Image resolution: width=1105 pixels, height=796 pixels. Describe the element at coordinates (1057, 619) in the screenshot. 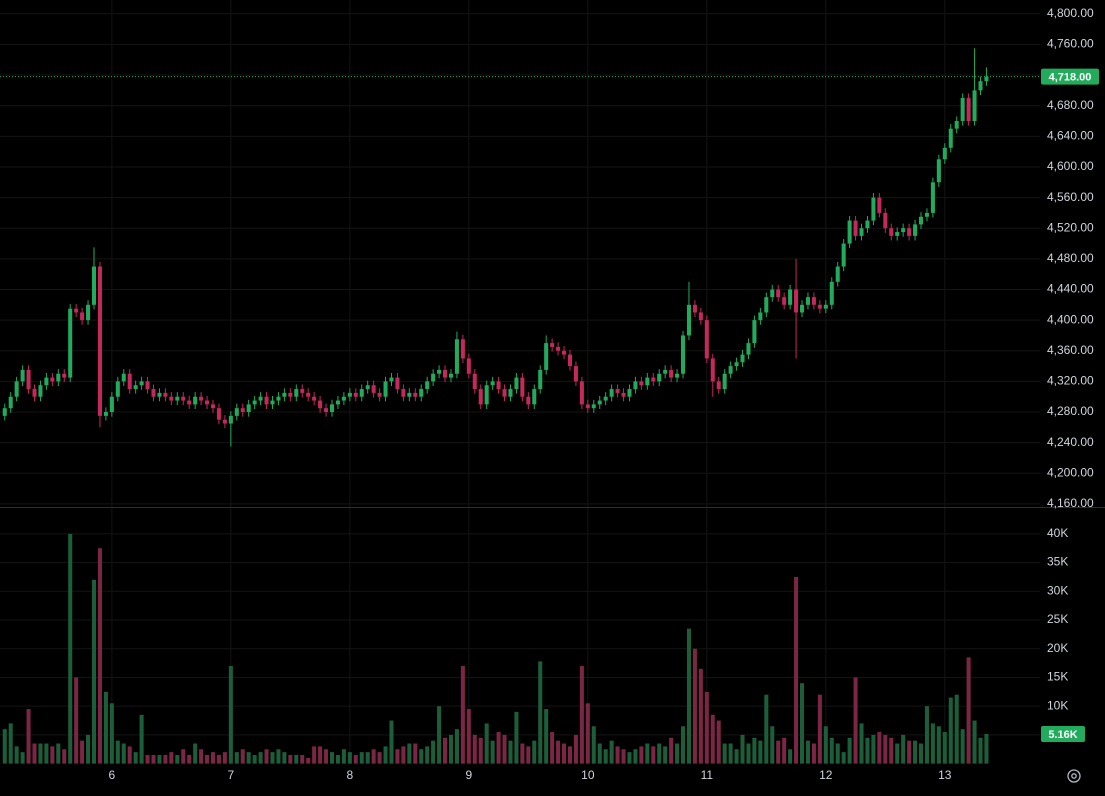

I see `volume-tick-label: 25K` at that location.